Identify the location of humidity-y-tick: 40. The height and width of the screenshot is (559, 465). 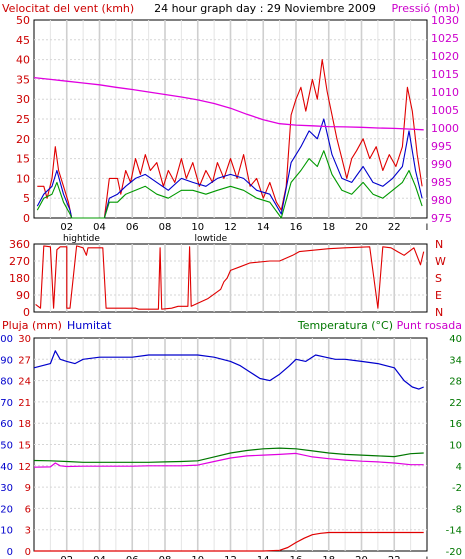
(6, 467).